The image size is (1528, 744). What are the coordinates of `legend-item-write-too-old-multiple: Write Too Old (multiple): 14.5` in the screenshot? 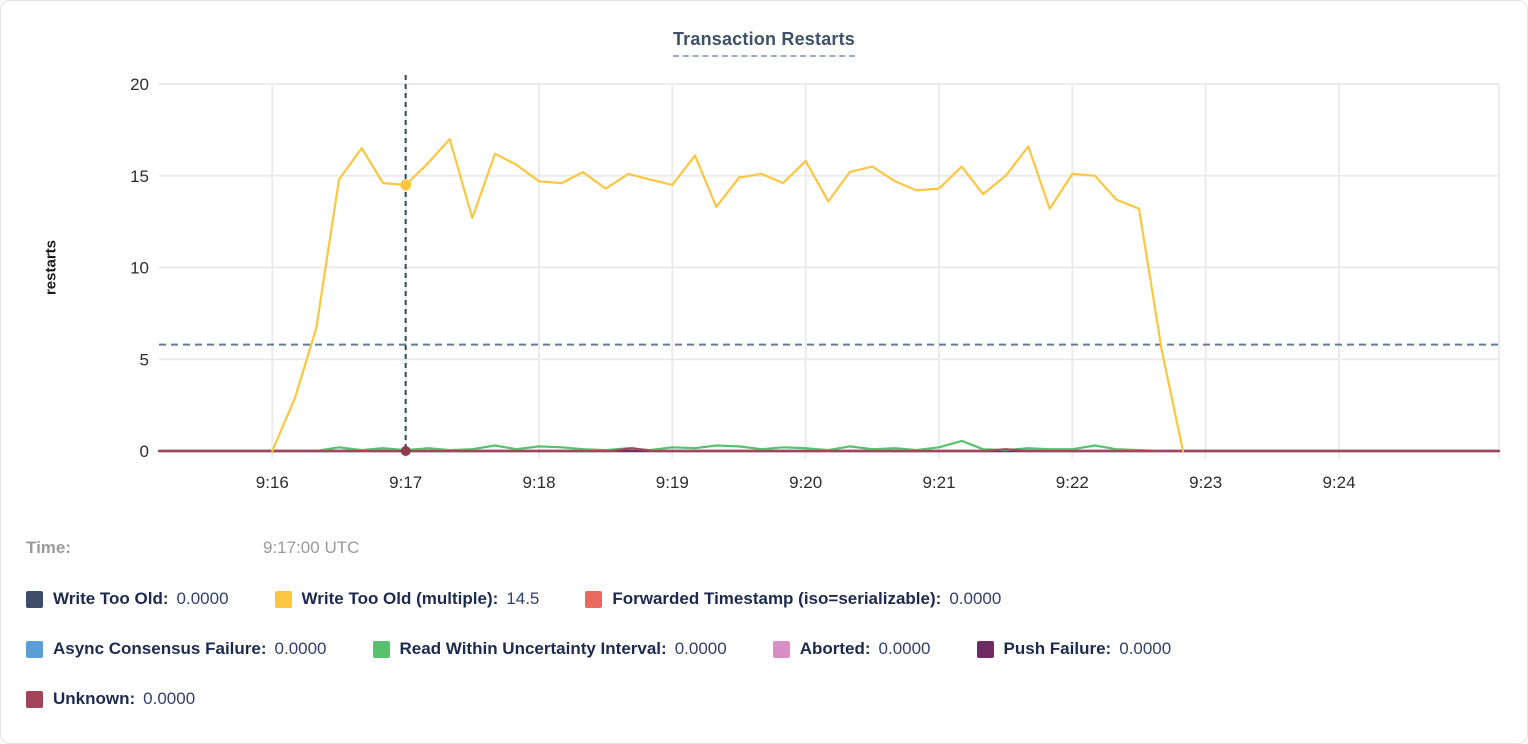 It's located at (407, 599).